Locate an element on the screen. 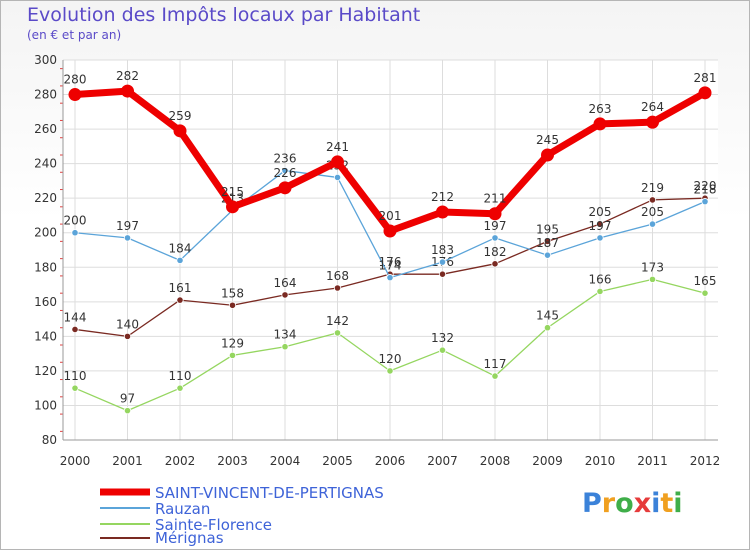 The height and width of the screenshot is (550, 750). data-label-sainte-florence: 120 is located at coordinates (390, 359).